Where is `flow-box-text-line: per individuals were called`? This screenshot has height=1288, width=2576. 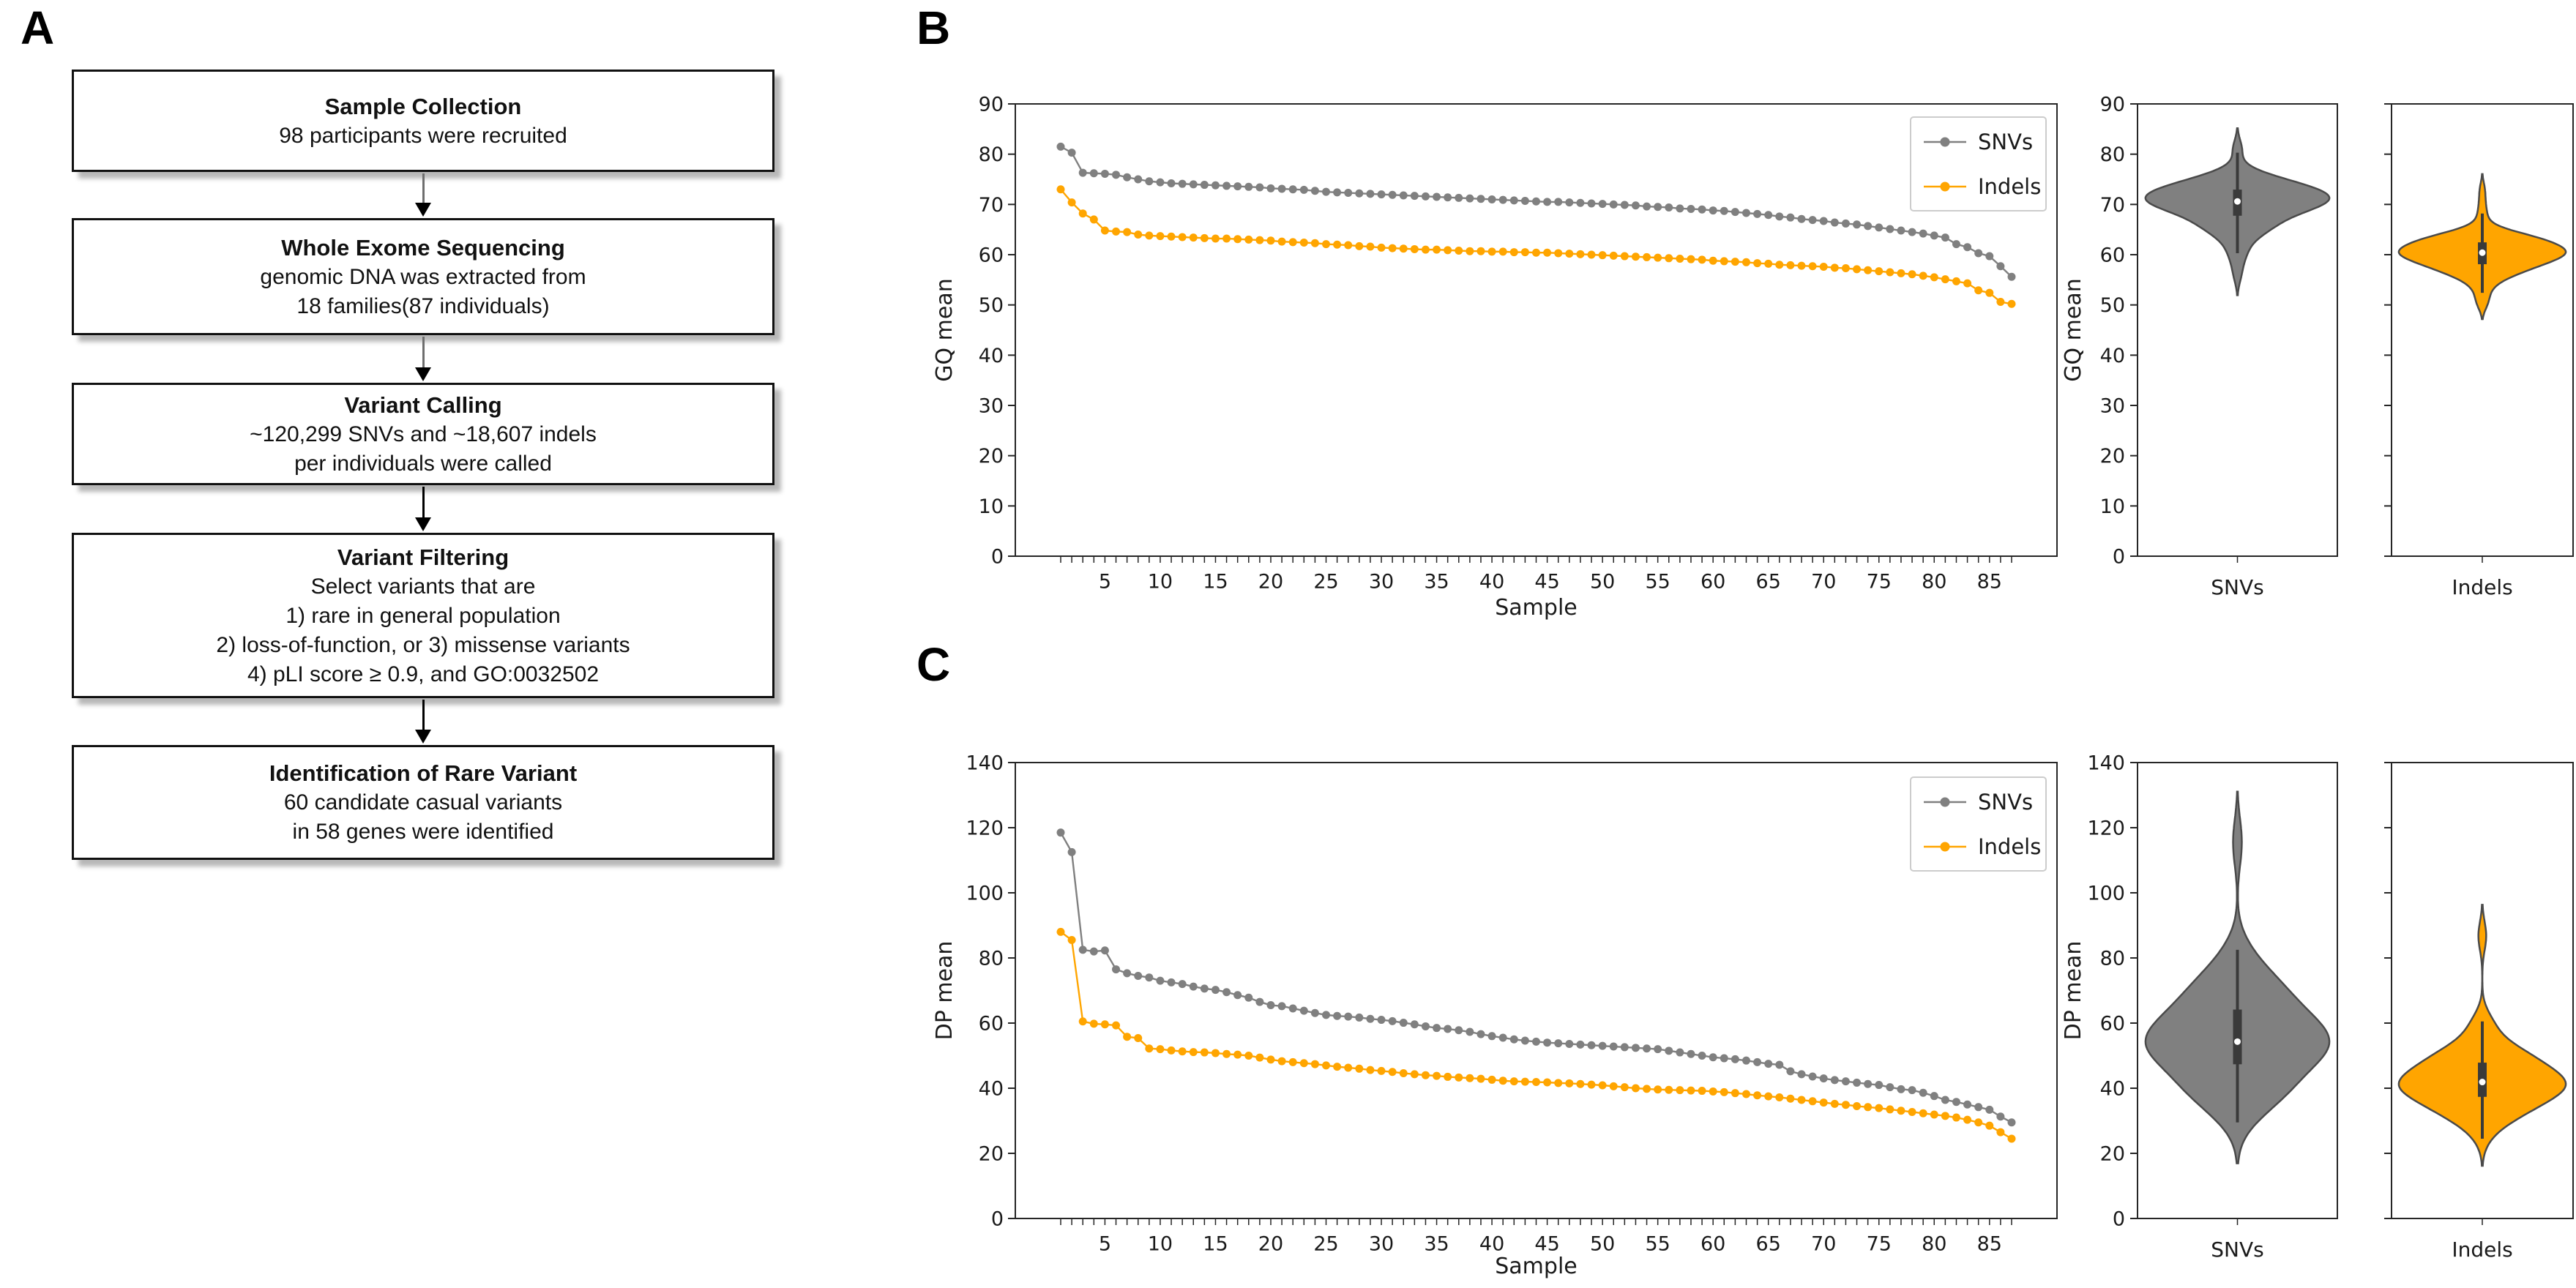
flow-box-text-line: per individuals were called is located at coordinates (423, 463).